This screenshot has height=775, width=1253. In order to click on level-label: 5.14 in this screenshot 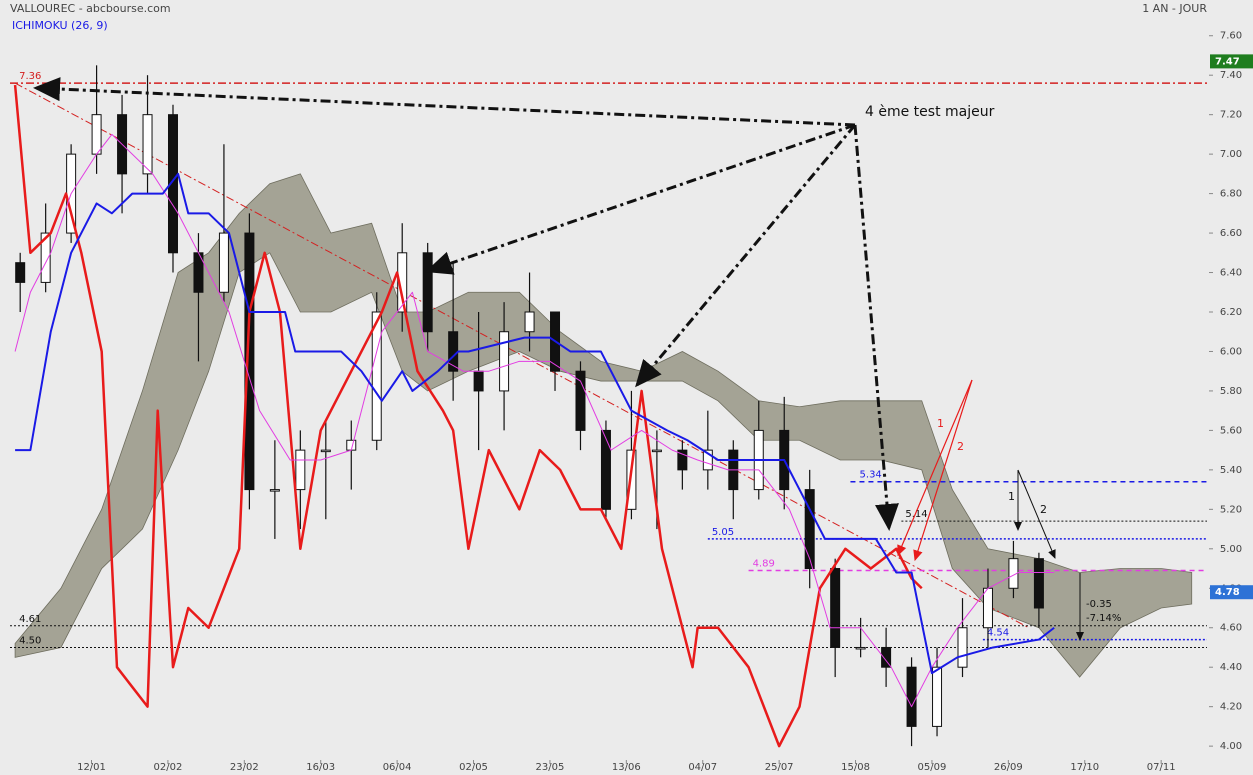, I will do `click(916, 514)`.